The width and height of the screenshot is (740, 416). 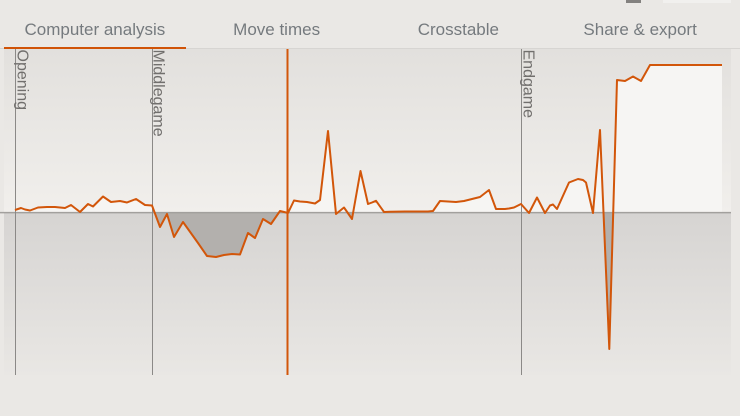 What do you see at coordinates (158, 93) in the screenshot?
I see `svg-text: Middlegame` at bounding box center [158, 93].